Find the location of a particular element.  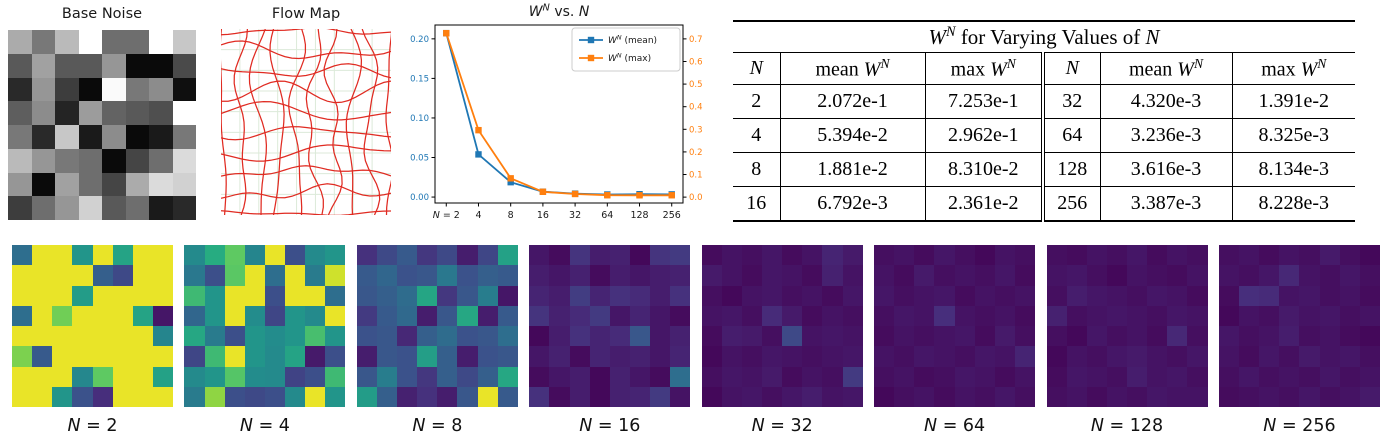

heatmap-label: N = 4 is located at coordinates (264, 426).